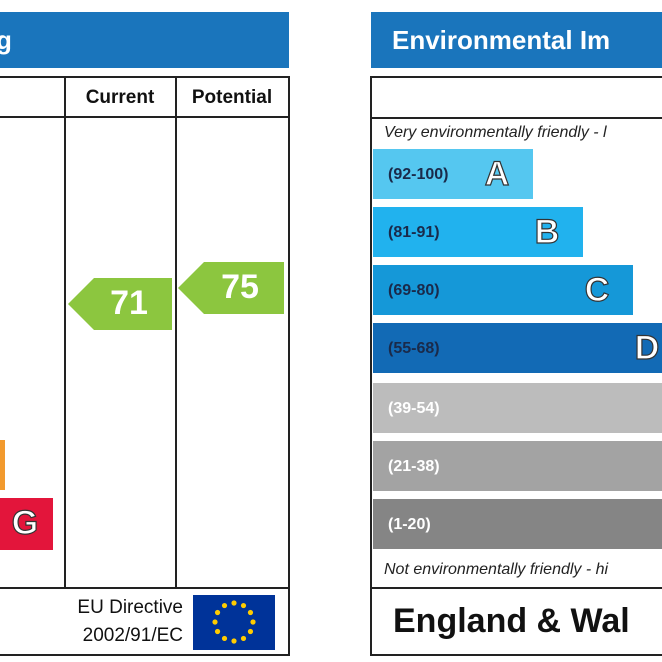  I want to click on band-letter: G, so click(25, 523).